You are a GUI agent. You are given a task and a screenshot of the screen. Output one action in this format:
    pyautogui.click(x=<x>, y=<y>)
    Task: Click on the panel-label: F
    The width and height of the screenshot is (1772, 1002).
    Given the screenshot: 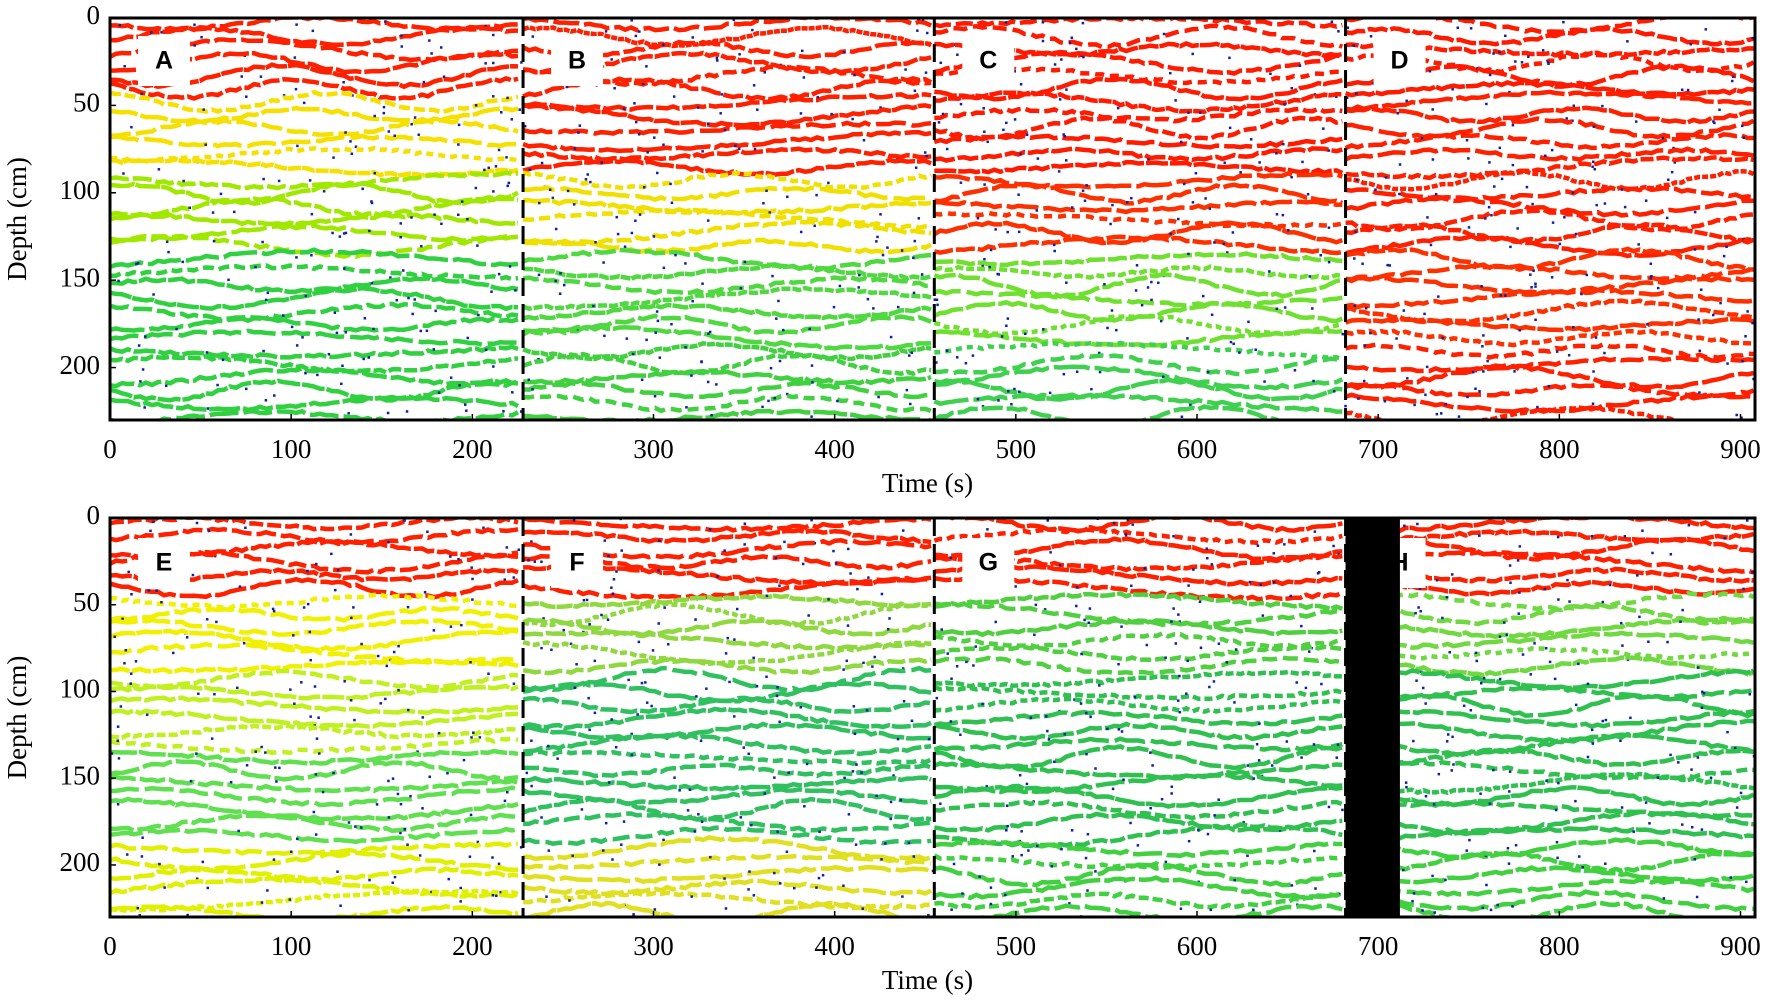 What is the action you would take?
    pyautogui.click(x=576, y=563)
    